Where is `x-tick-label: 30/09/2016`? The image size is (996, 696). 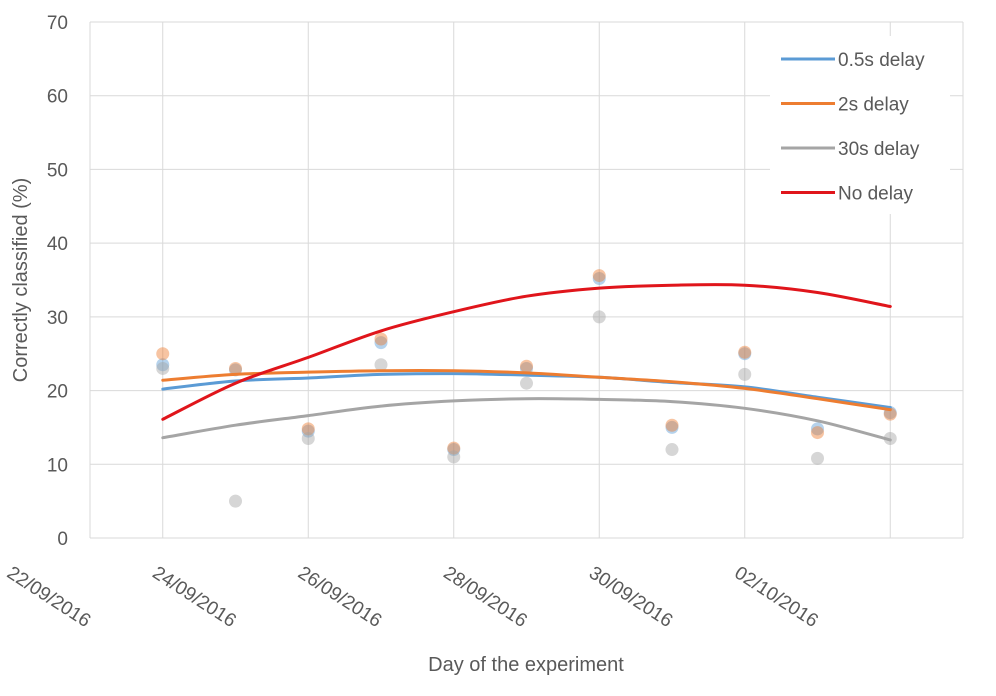 x-tick-label: 30/09/2016 is located at coordinates (630, 597).